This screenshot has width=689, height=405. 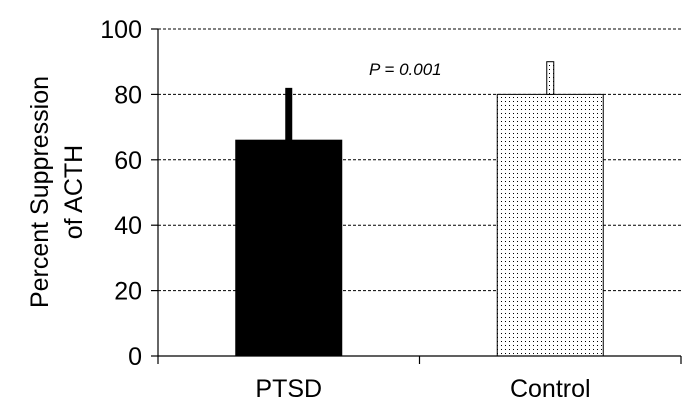 I want to click on y-tick-label-60: 60, so click(x=128, y=161).